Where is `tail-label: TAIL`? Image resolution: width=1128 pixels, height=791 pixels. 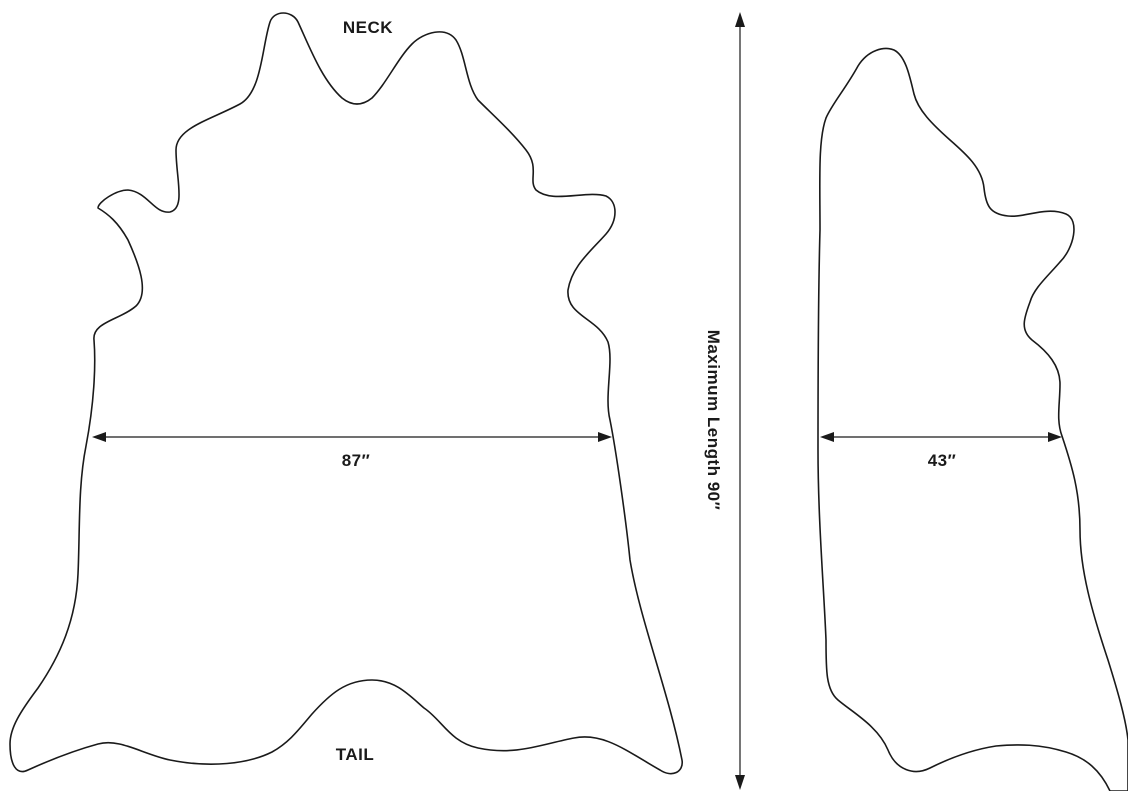
tail-label: TAIL is located at coordinates (355, 754).